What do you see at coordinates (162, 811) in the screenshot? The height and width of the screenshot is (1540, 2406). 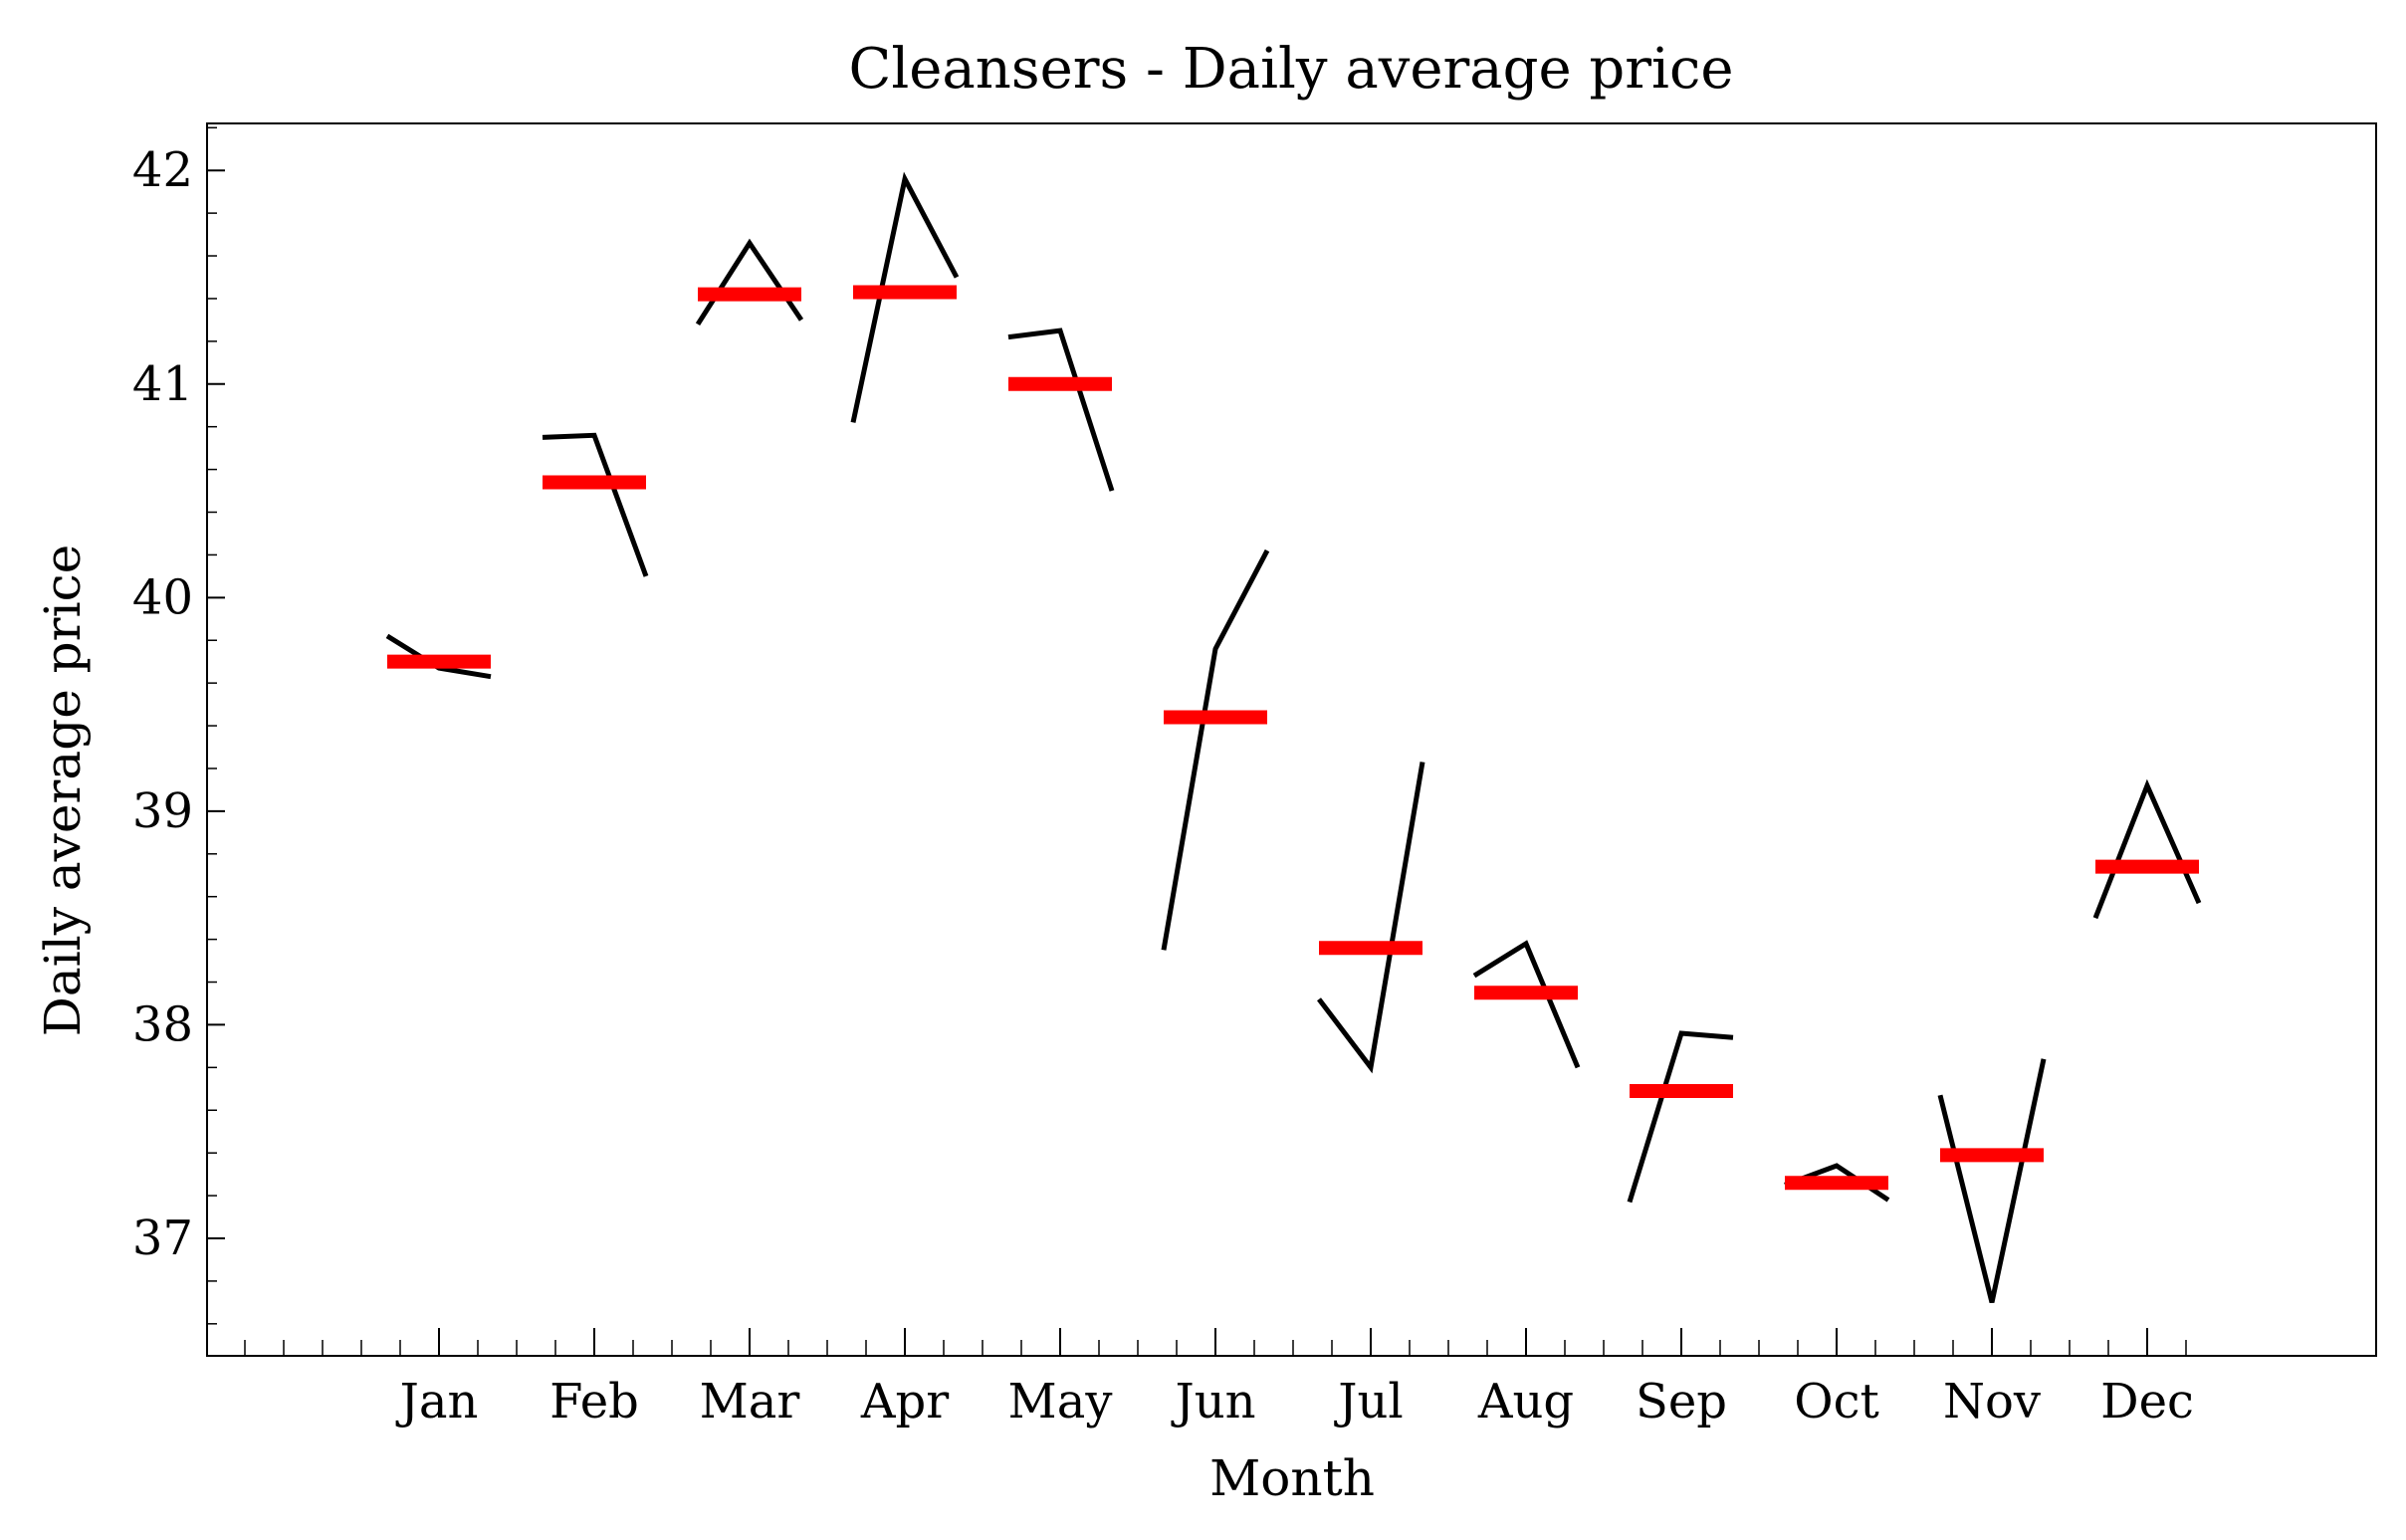 I see `y-tick-label: 39` at bounding box center [162, 811].